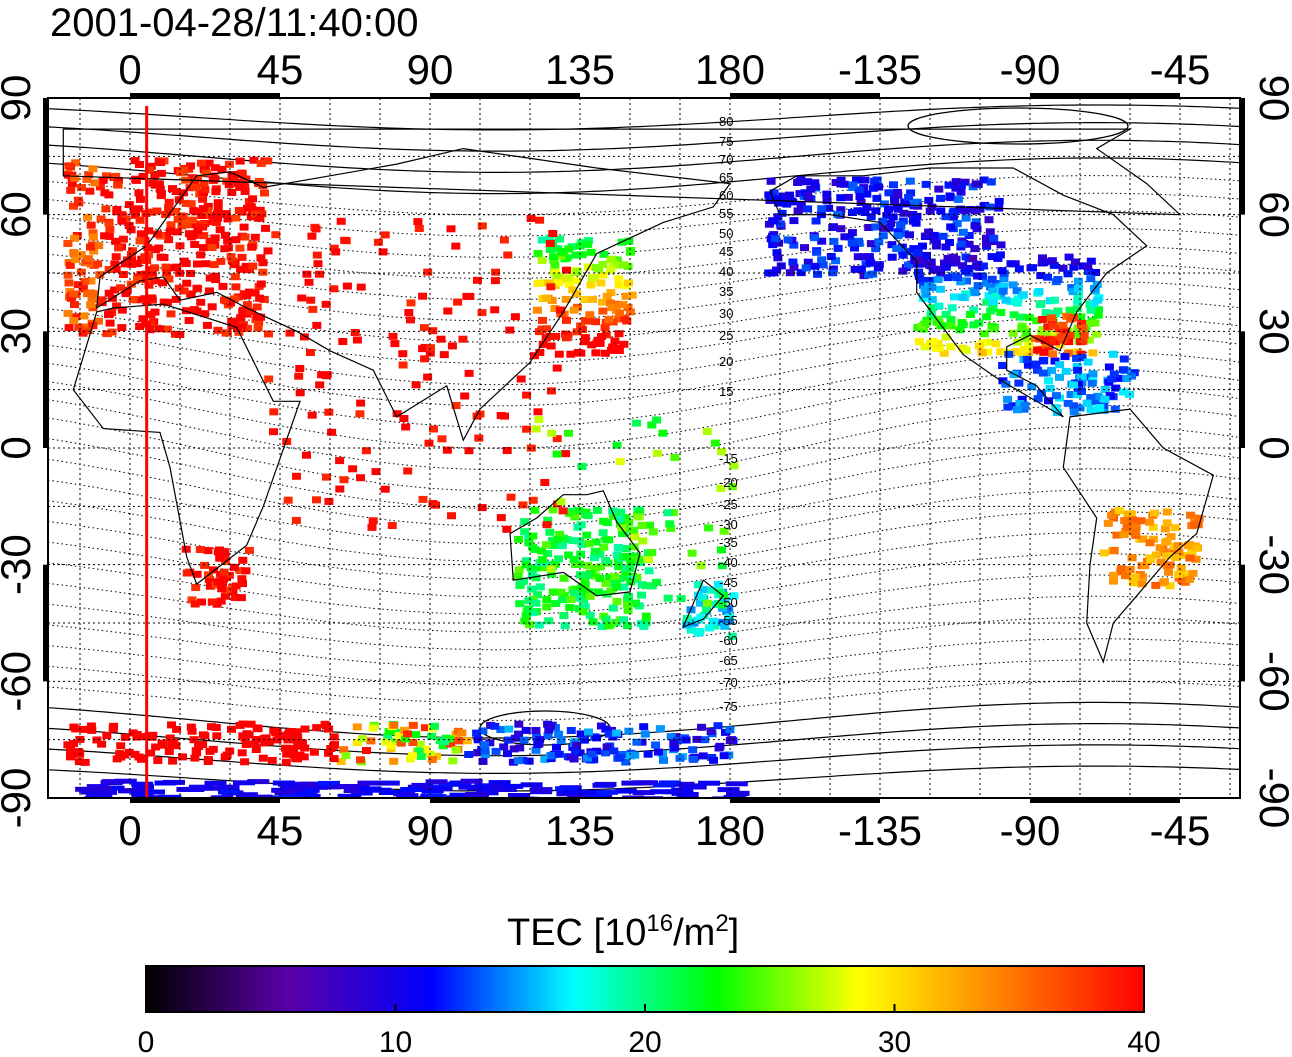 Image resolution: width=1292 pixels, height=1057 pixels. Describe the element at coordinates (728, 524) in the screenshot. I see `contour-label--30: -30` at that location.